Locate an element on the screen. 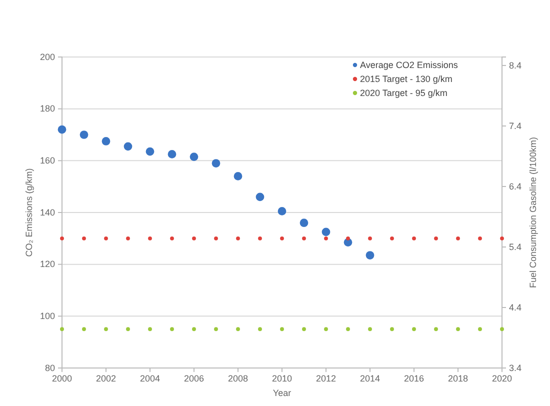 This screenshot has height=406, width=550. x-tick-label: 2010 is located at coordinates (282, 378).